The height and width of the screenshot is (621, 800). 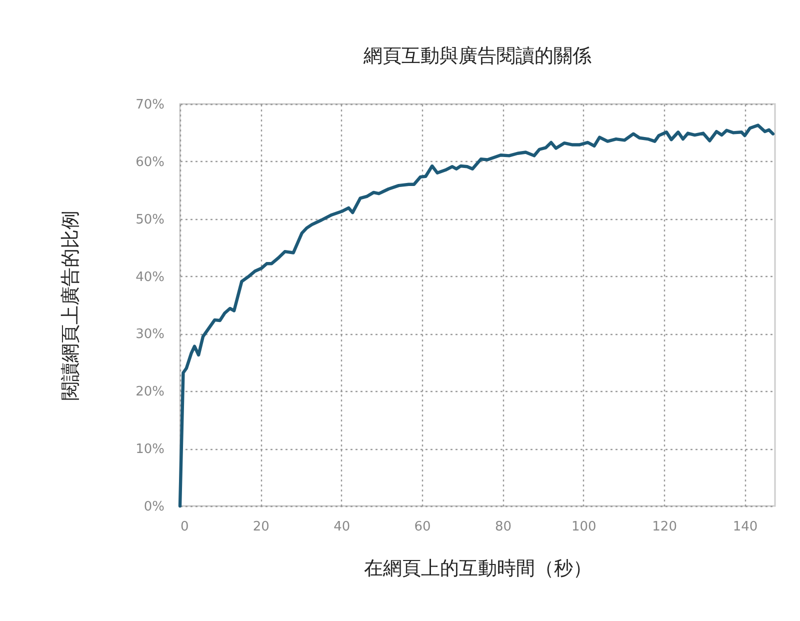 I want to click on x-tick-label: 100, so click(x=583, y=527).